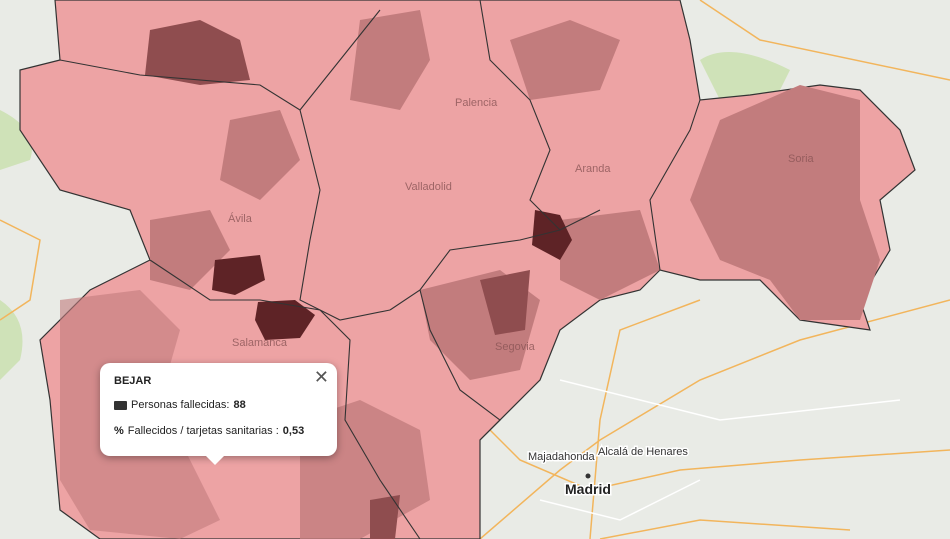 The image size is (950, 539). What do you see at coordinates (588, 489) in the screenshot?
I see `city-label: Madrid` at bounding box center [588, 489].